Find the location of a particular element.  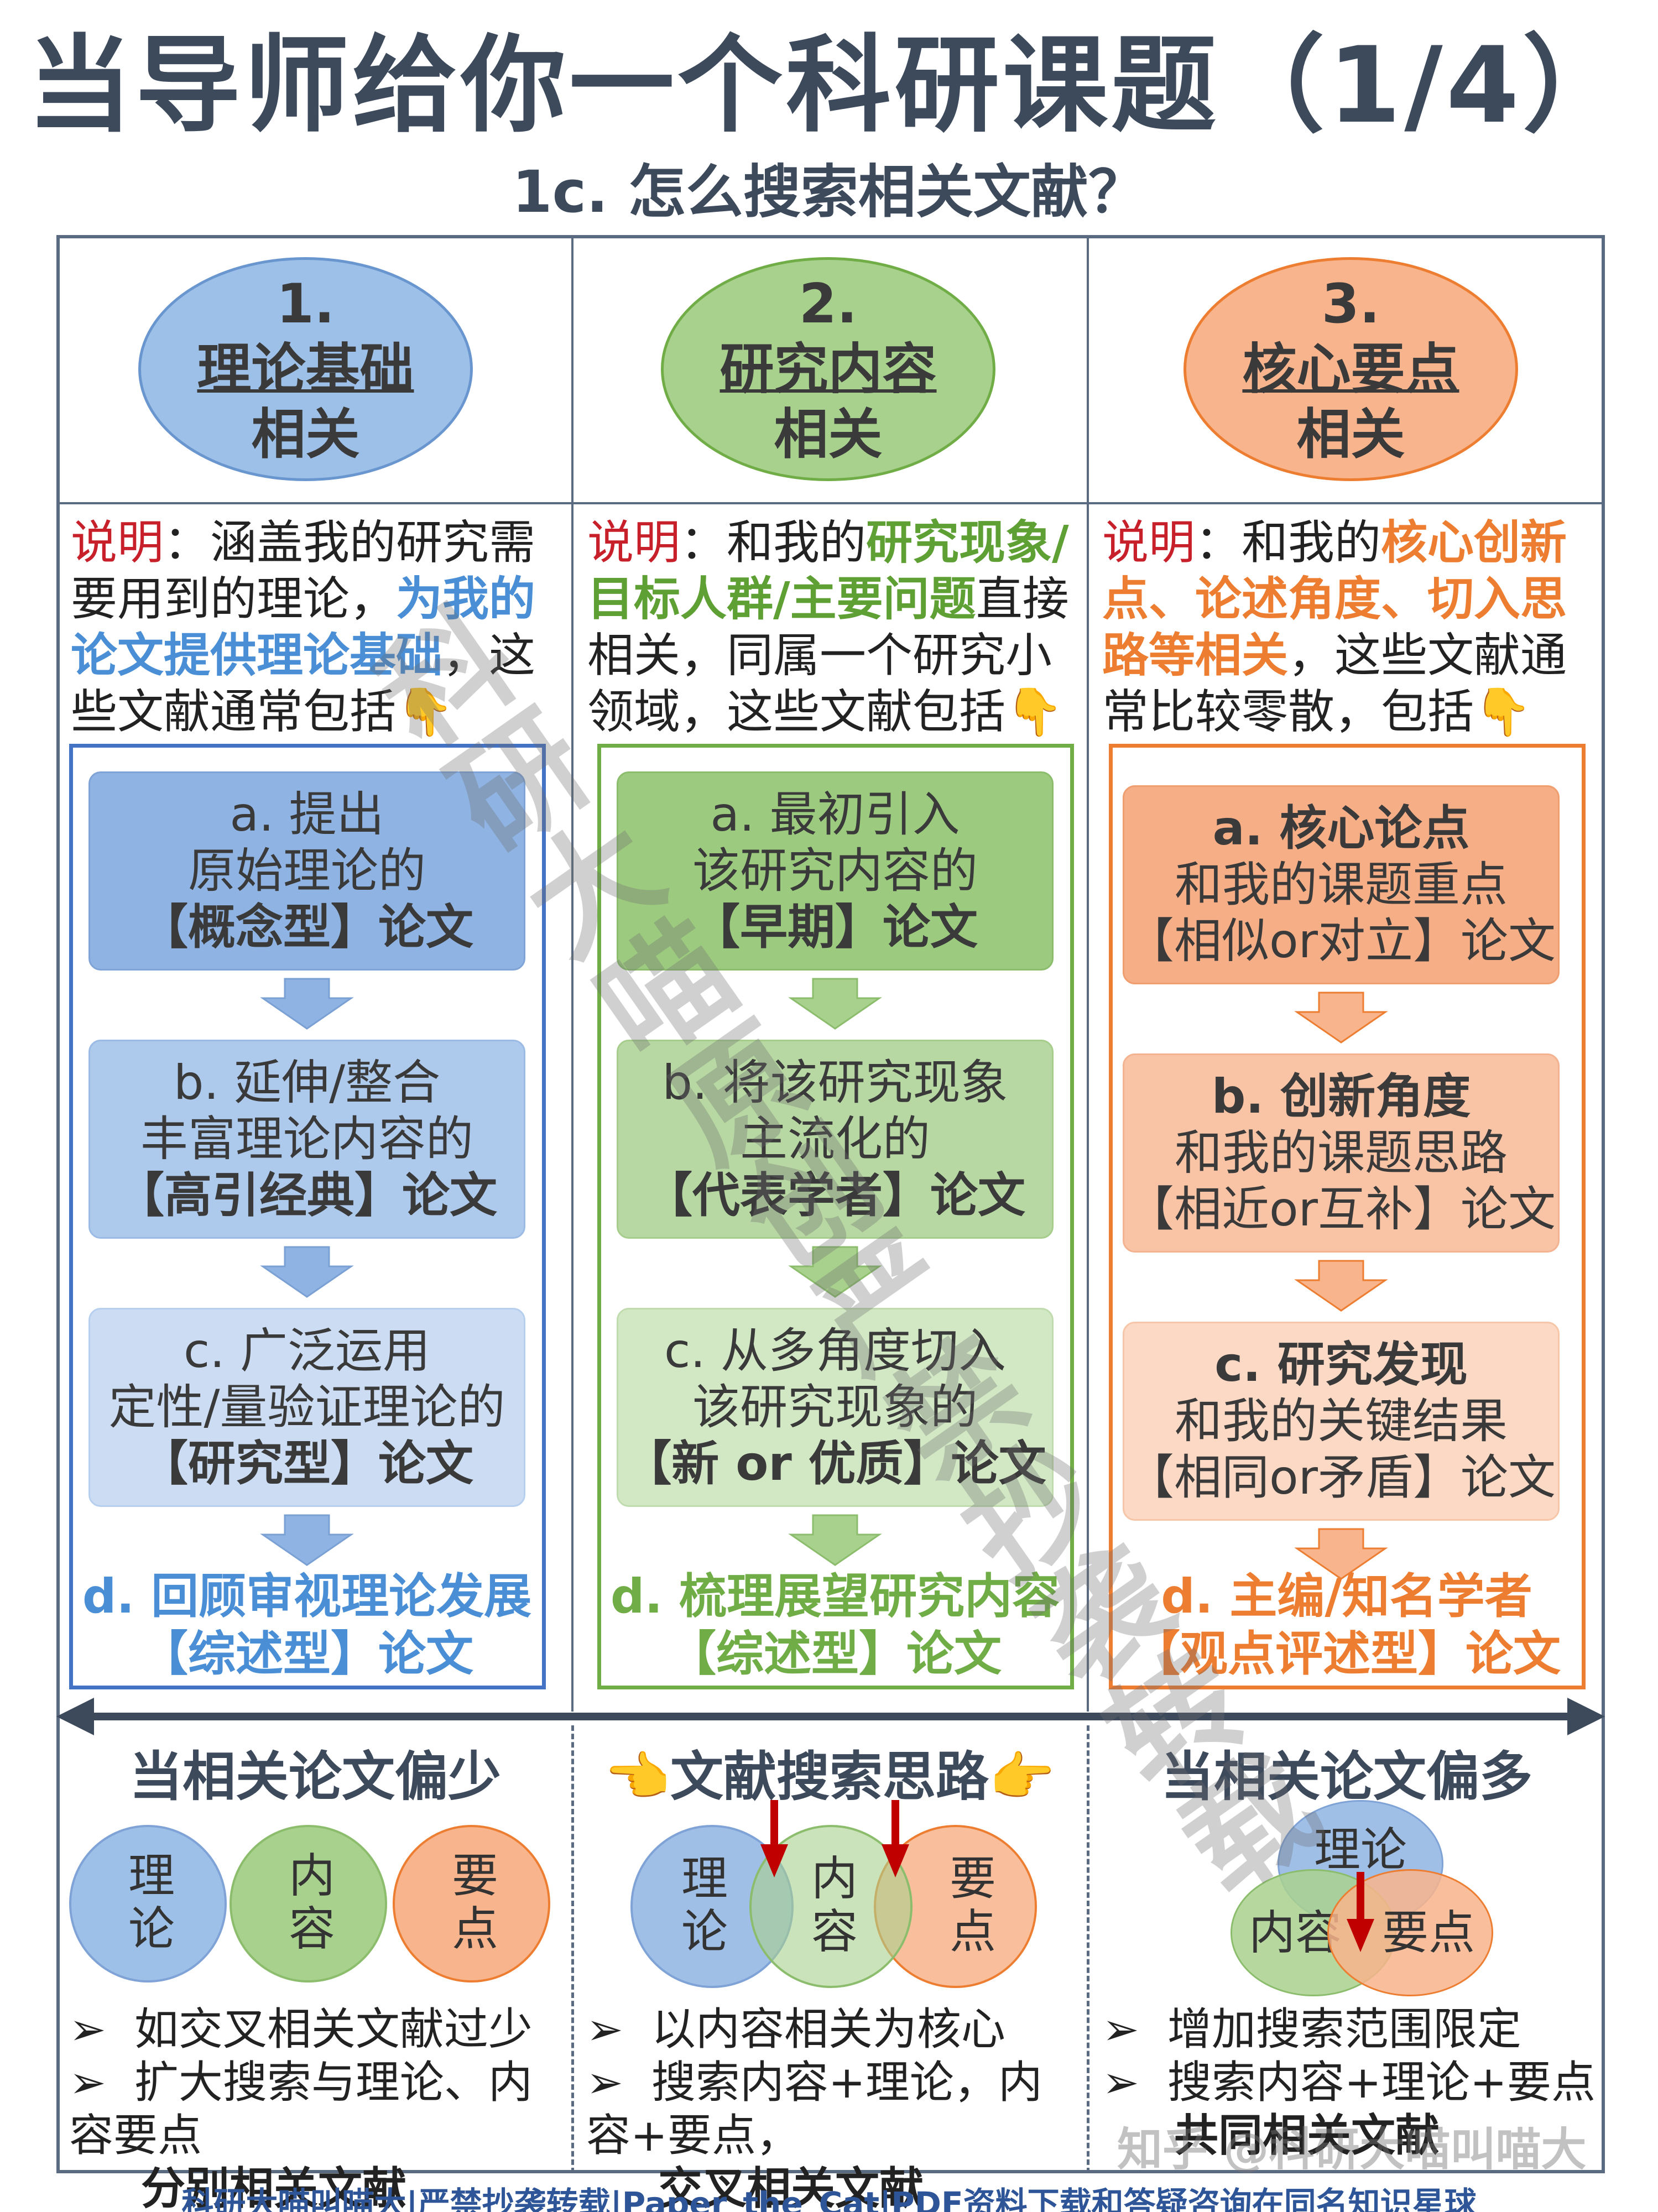

bullets-many: ➢ 增加搜索范围限定 ➢ 搜索内容+理论+要点 共同相关文献 is located at coordinates (1351, 2083).